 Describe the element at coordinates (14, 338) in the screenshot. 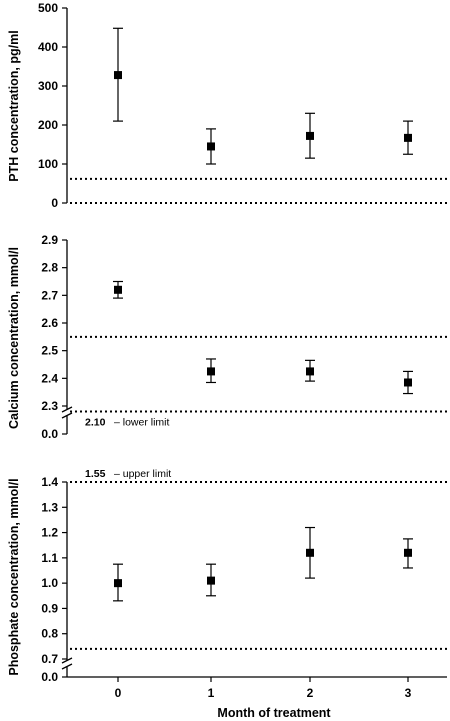

I see `y-axis-label: Calcium concentration, mmol/l` at that location.